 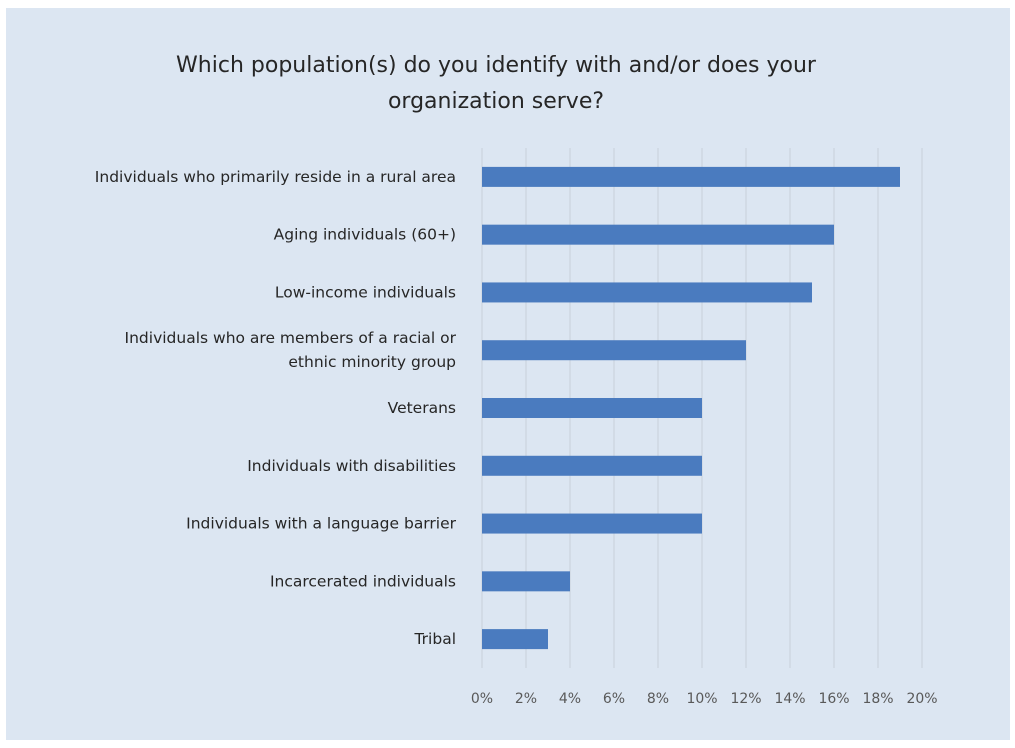 What do you see at coordinates (833, 699) in the screenshot?
I see `x-tick-label: 16%` at bounding box center [833, 699].